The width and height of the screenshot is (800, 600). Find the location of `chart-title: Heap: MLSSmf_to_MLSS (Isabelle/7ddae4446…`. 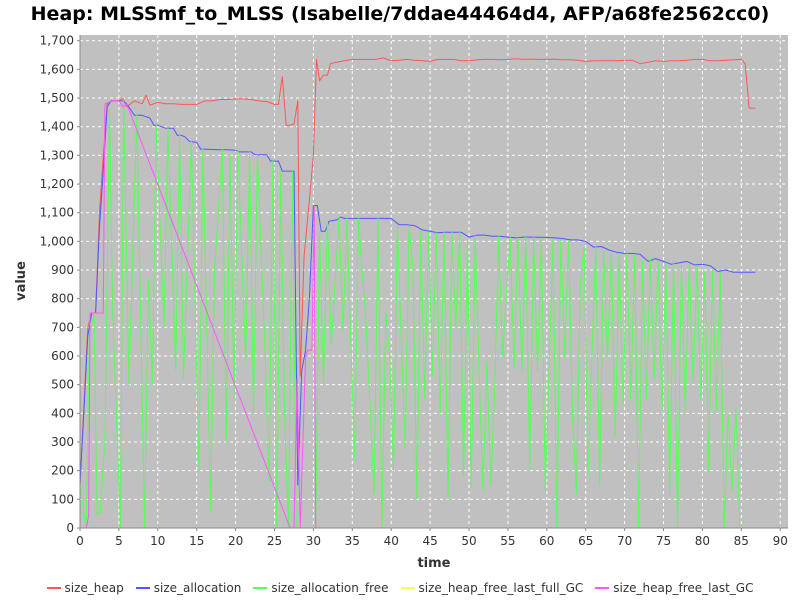

chart-title: Heap: MLSSmf_to_MLSS (Isabelle/7ddae4446… is located at coordinates (400, 14).